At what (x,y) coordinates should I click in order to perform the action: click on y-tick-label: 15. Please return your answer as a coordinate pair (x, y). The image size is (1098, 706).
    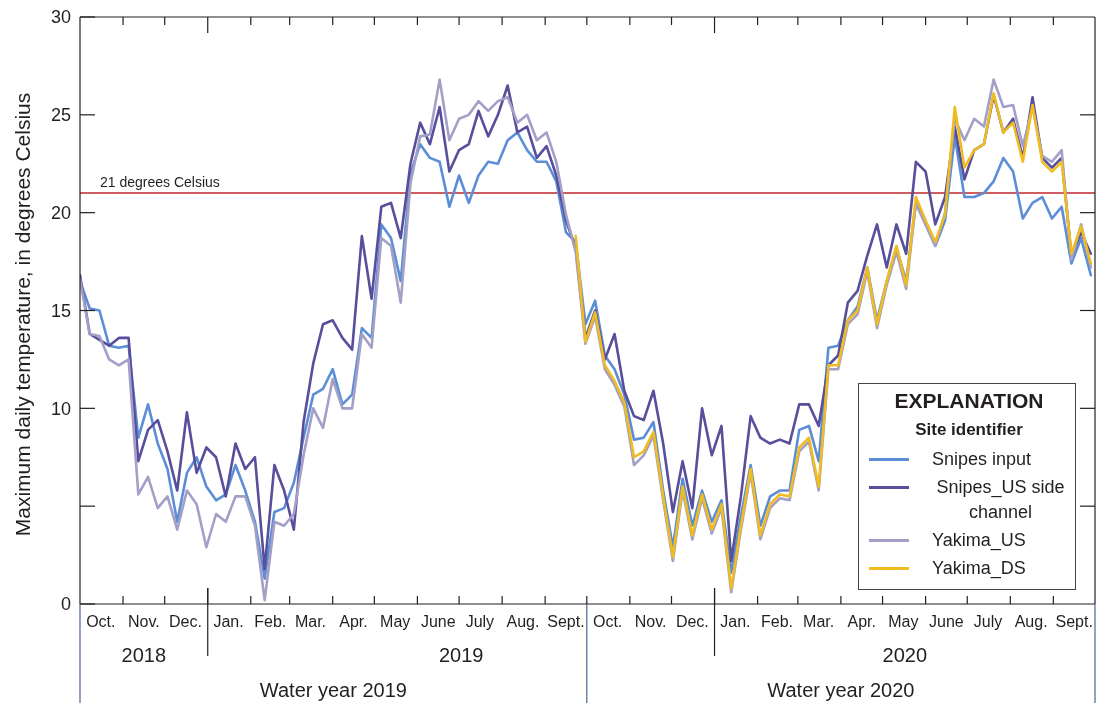
    Looking at the image, I should click on (60, 310).